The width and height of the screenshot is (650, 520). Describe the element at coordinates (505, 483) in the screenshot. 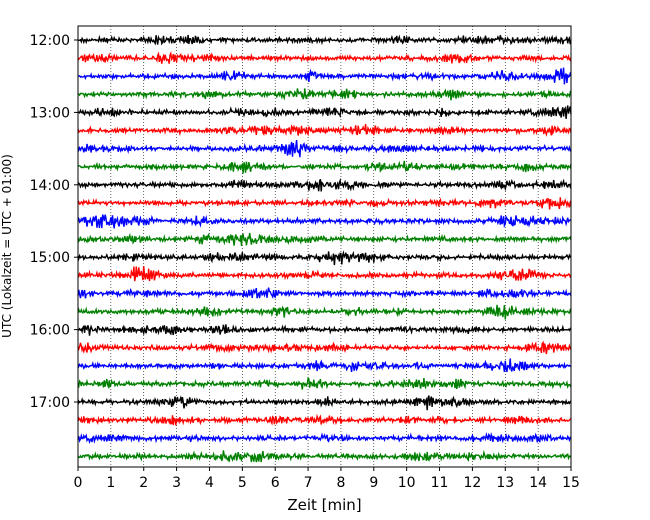

I see `x-tick-label: 13` at that location.